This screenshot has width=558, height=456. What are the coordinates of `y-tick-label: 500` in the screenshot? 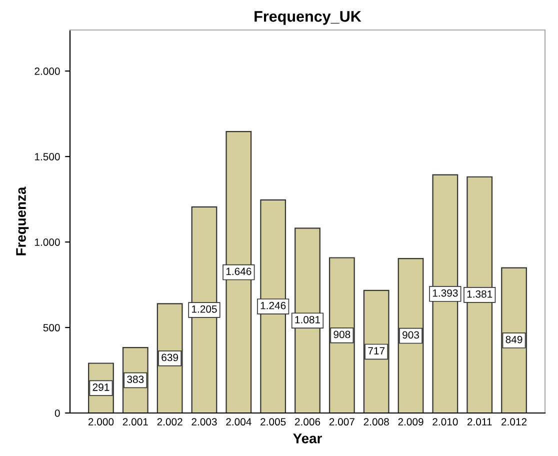 It's located at (51, 328).